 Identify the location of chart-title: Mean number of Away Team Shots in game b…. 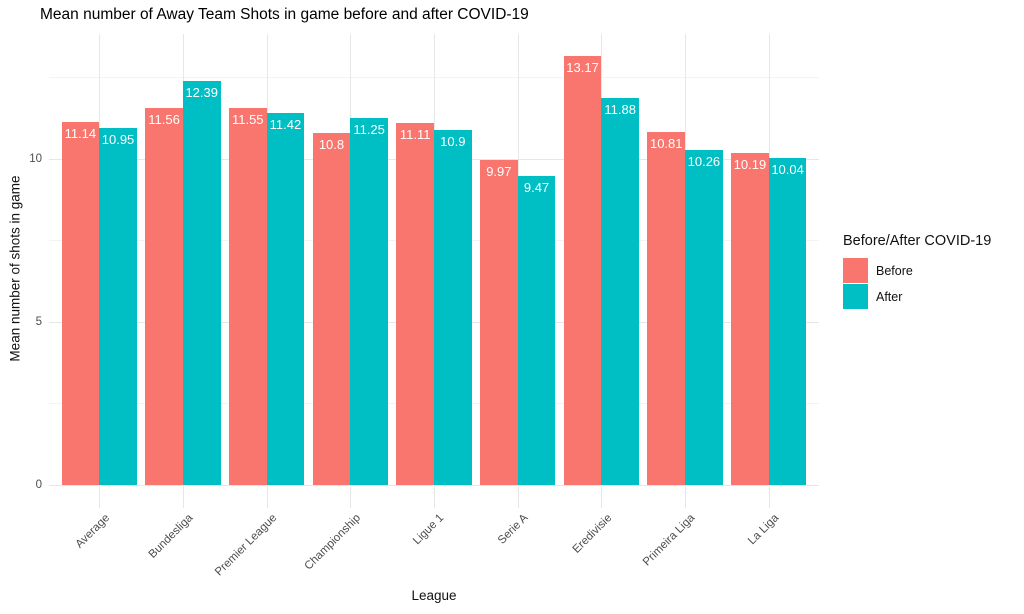
(284, 14).